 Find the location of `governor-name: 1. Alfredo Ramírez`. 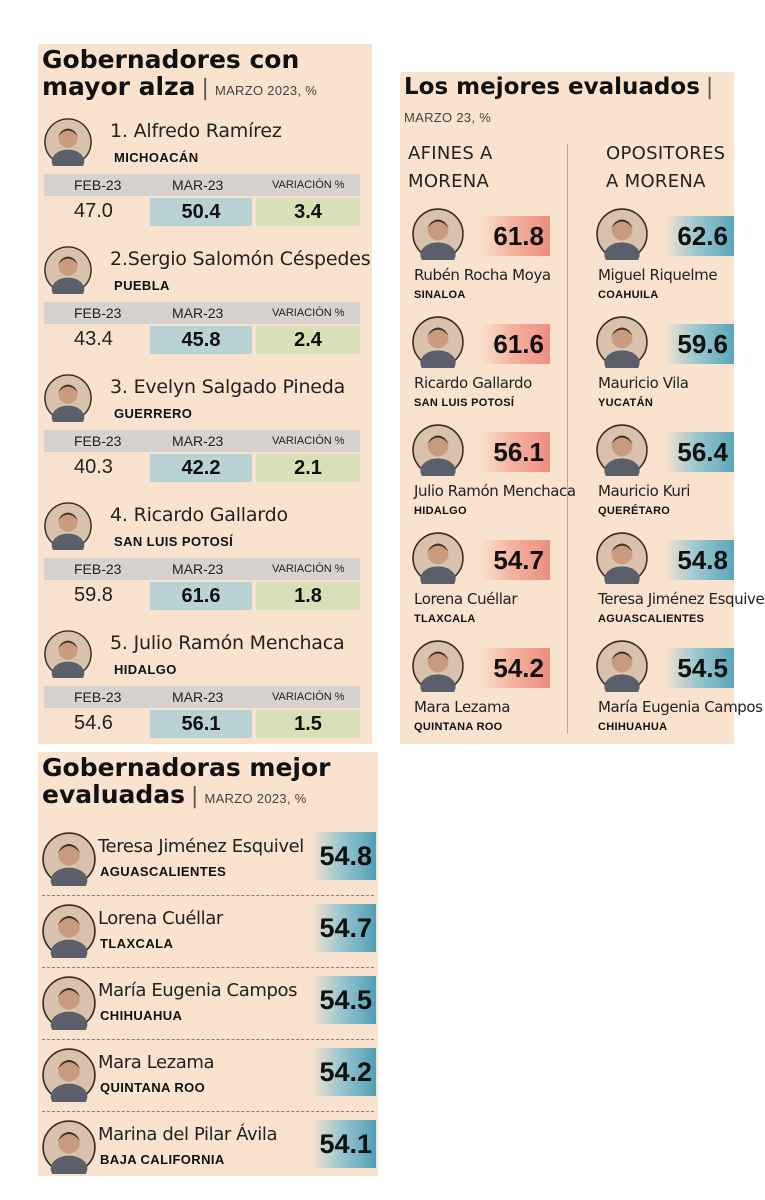

governor-name: 1. Alfredo Ramírez is located at coordinates (196, 131).